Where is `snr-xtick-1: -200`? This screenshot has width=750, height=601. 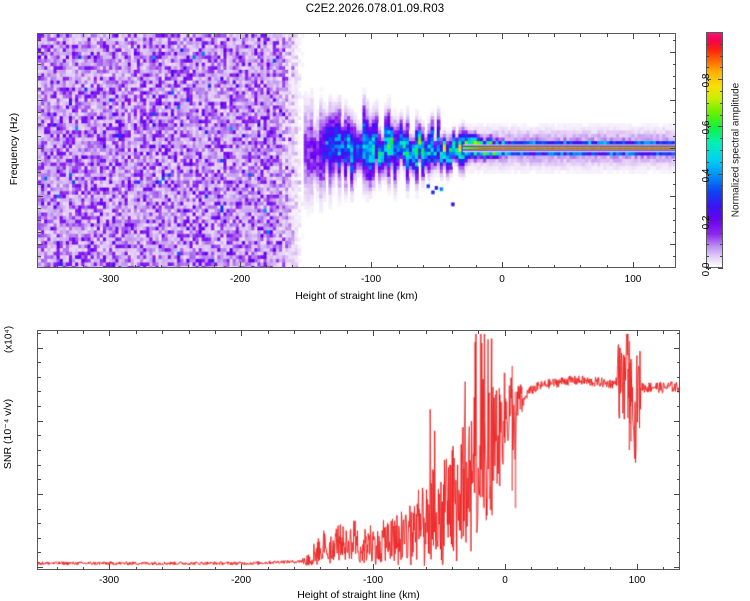 snr-xtick-1: -200 is located at coordinates (241, 580).